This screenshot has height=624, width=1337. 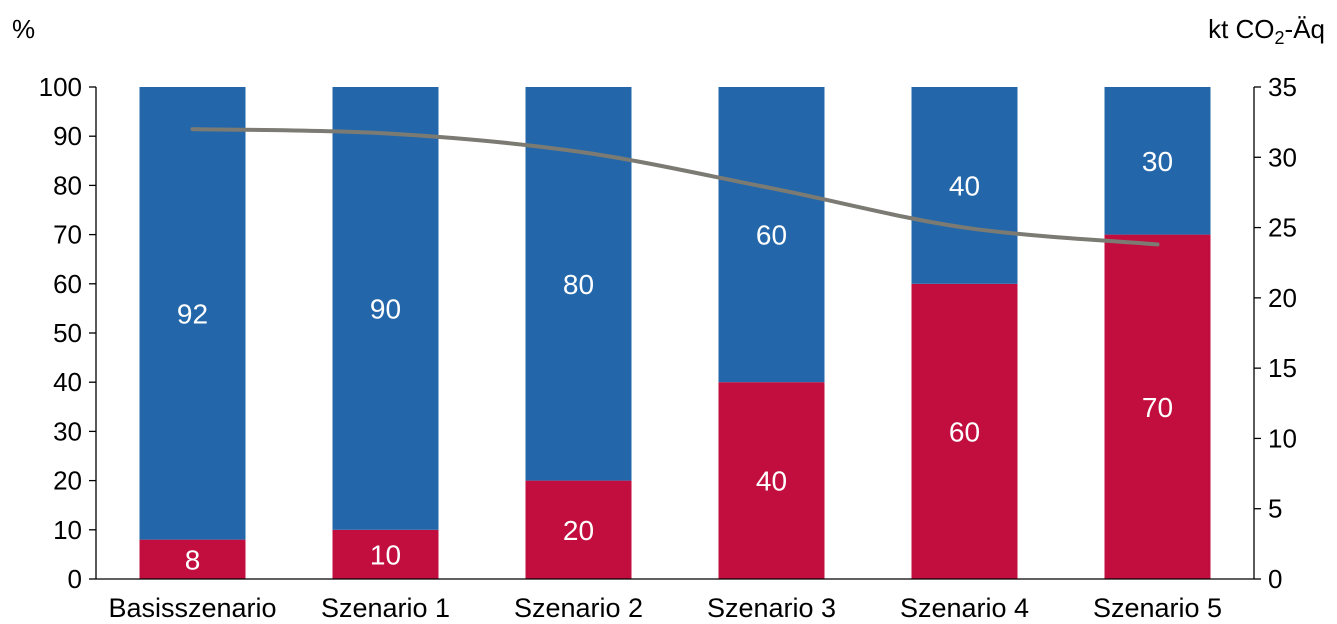 I want to click on right-tick-label: 35, so click(x=1282, y=87).